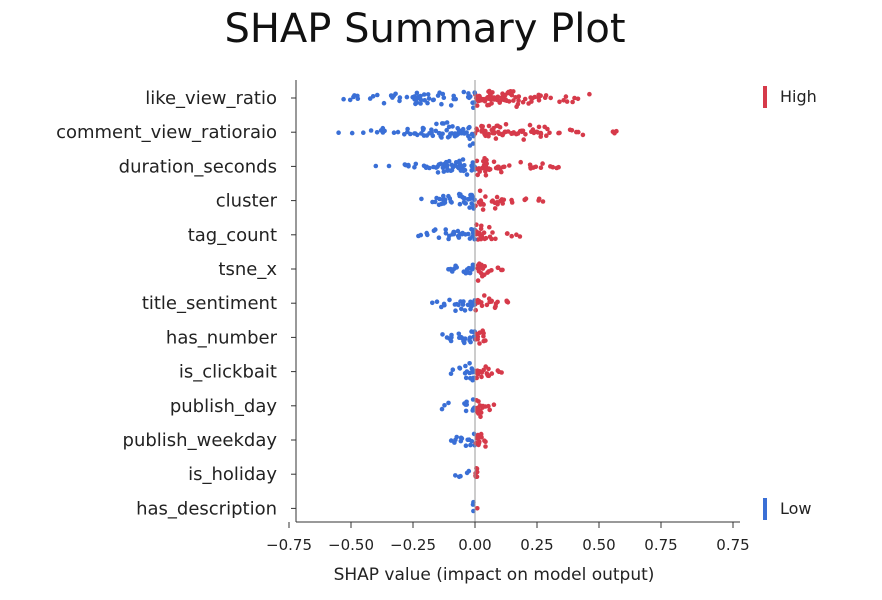 This screenshot has width=882, height=600. What do you see at coordinates (232, 235) in the screenshot?
I see `feature-label-tag_count: tag_count` at bounding box center [232, 235].